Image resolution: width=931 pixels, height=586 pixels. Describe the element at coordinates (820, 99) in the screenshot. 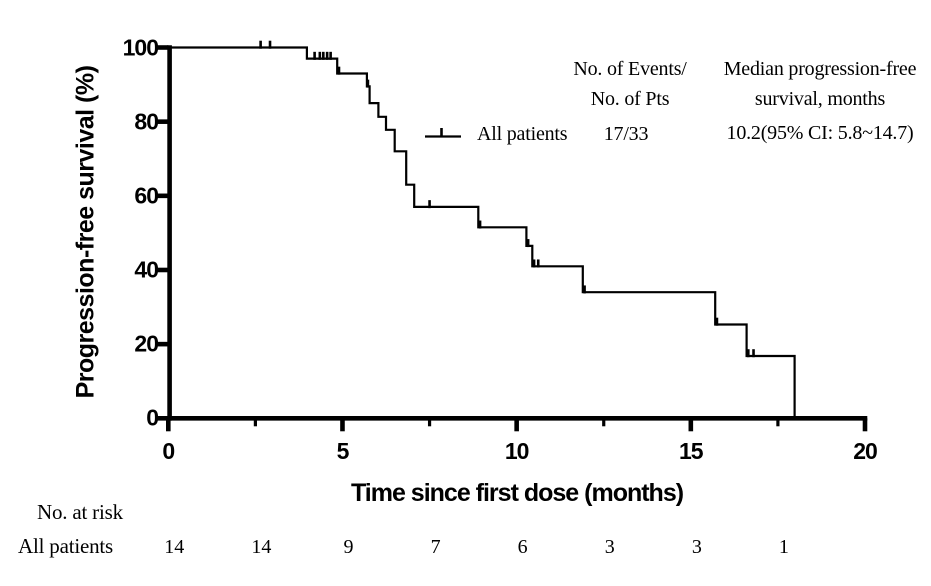

I see `legend-header-median-line2: survival, months` at that location.